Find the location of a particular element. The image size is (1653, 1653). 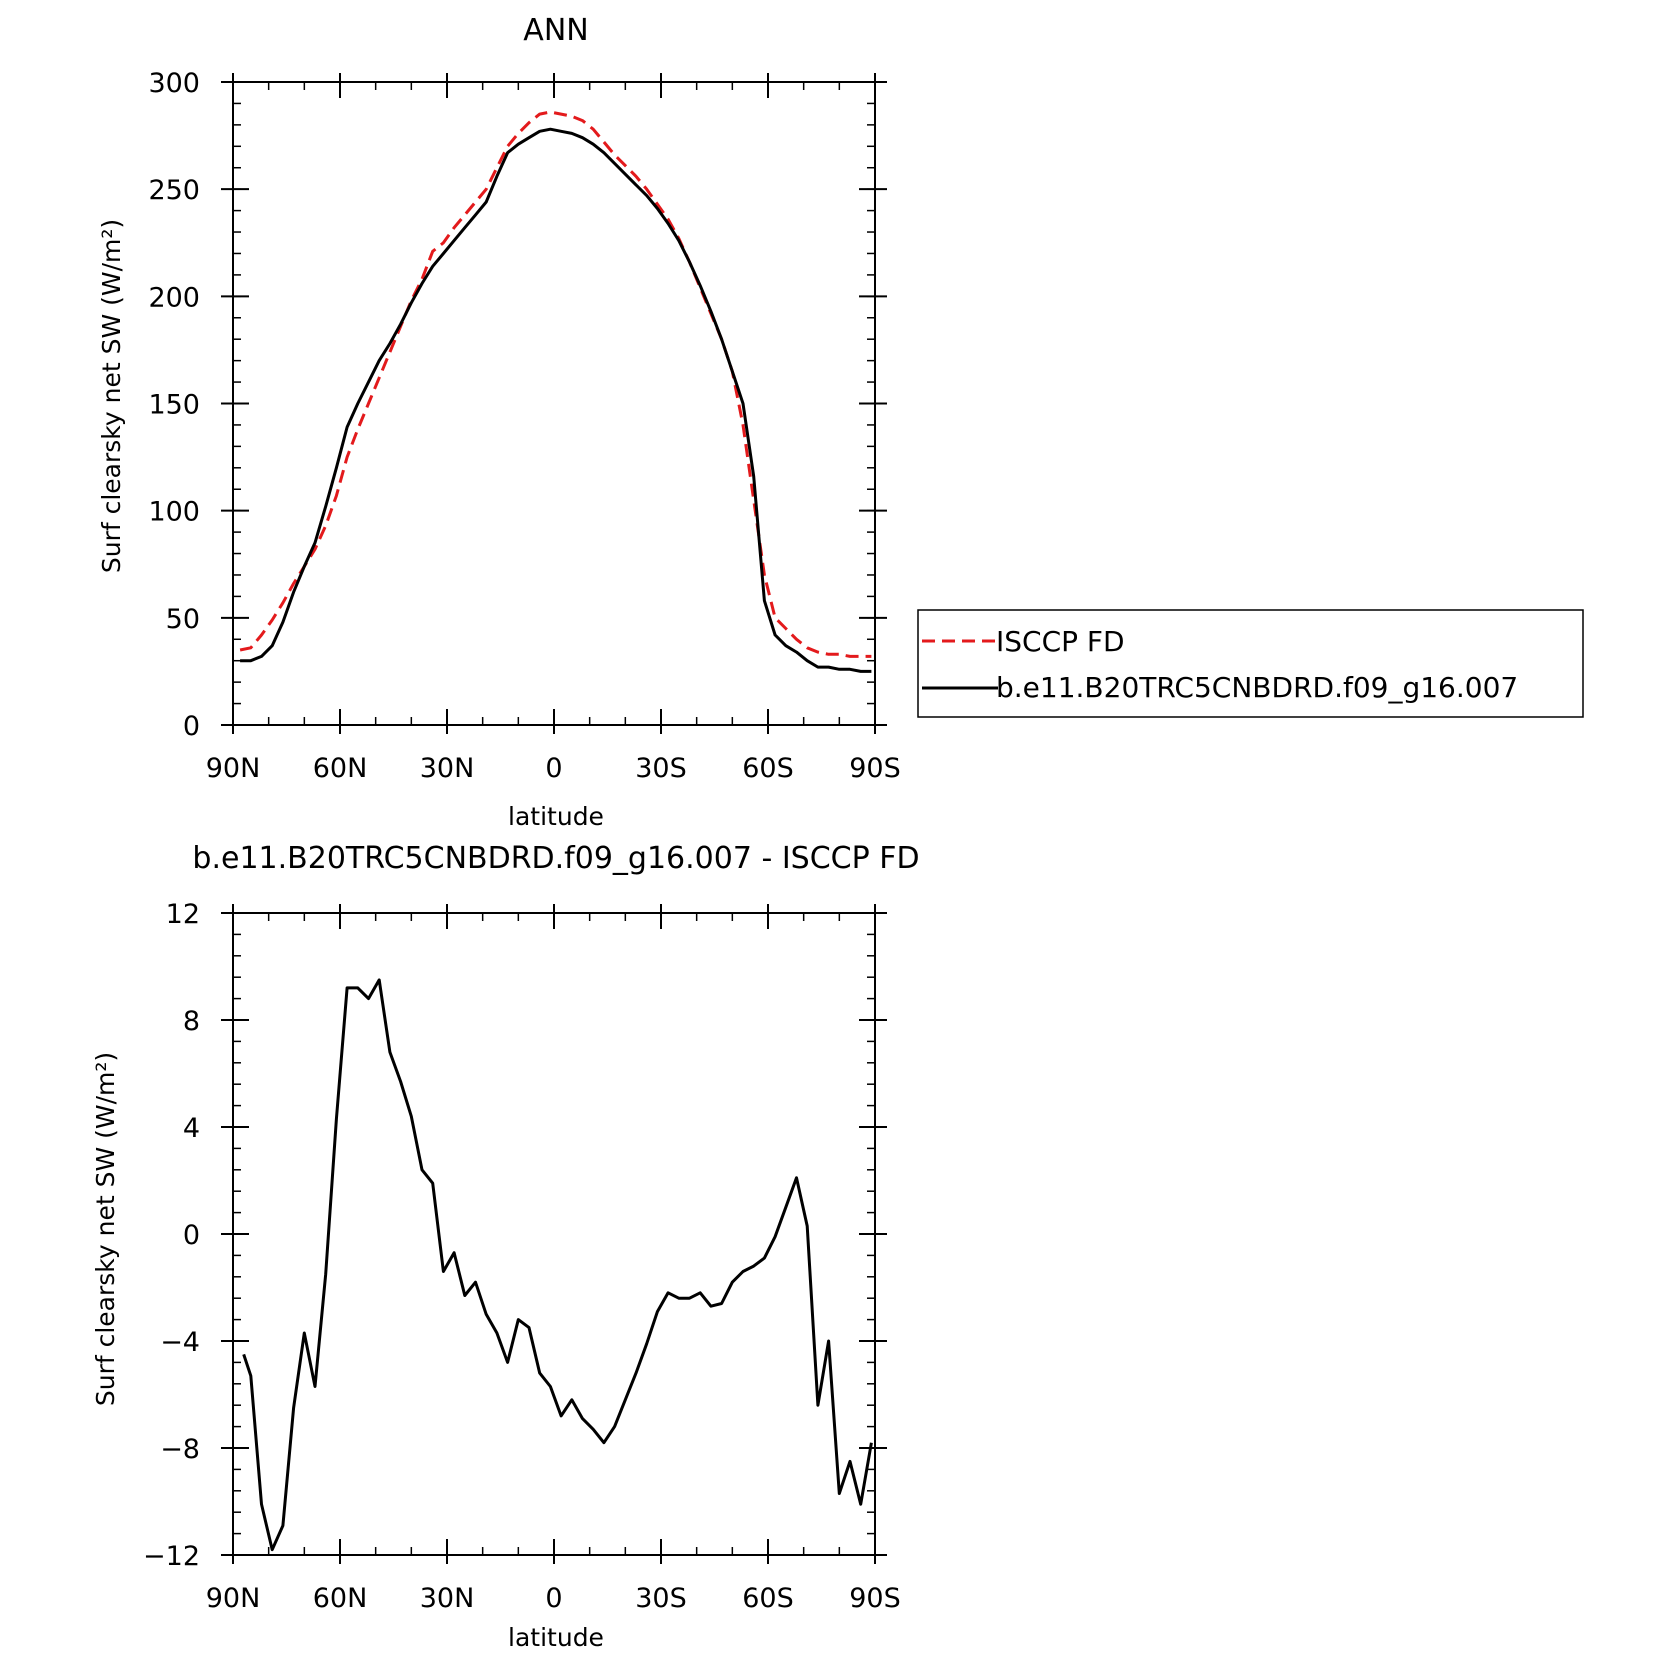

bottom-chart-series is located at coordinates (557, 1265).